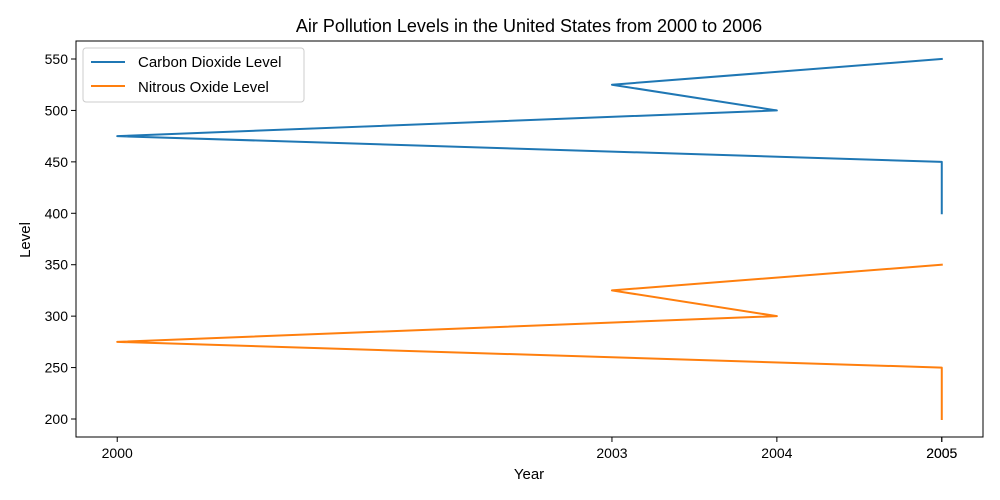 This screenshot has height=500, width=1000. I want to click on y-axis: 200 250 300 350 400 450 500 550, so click(60, 239).